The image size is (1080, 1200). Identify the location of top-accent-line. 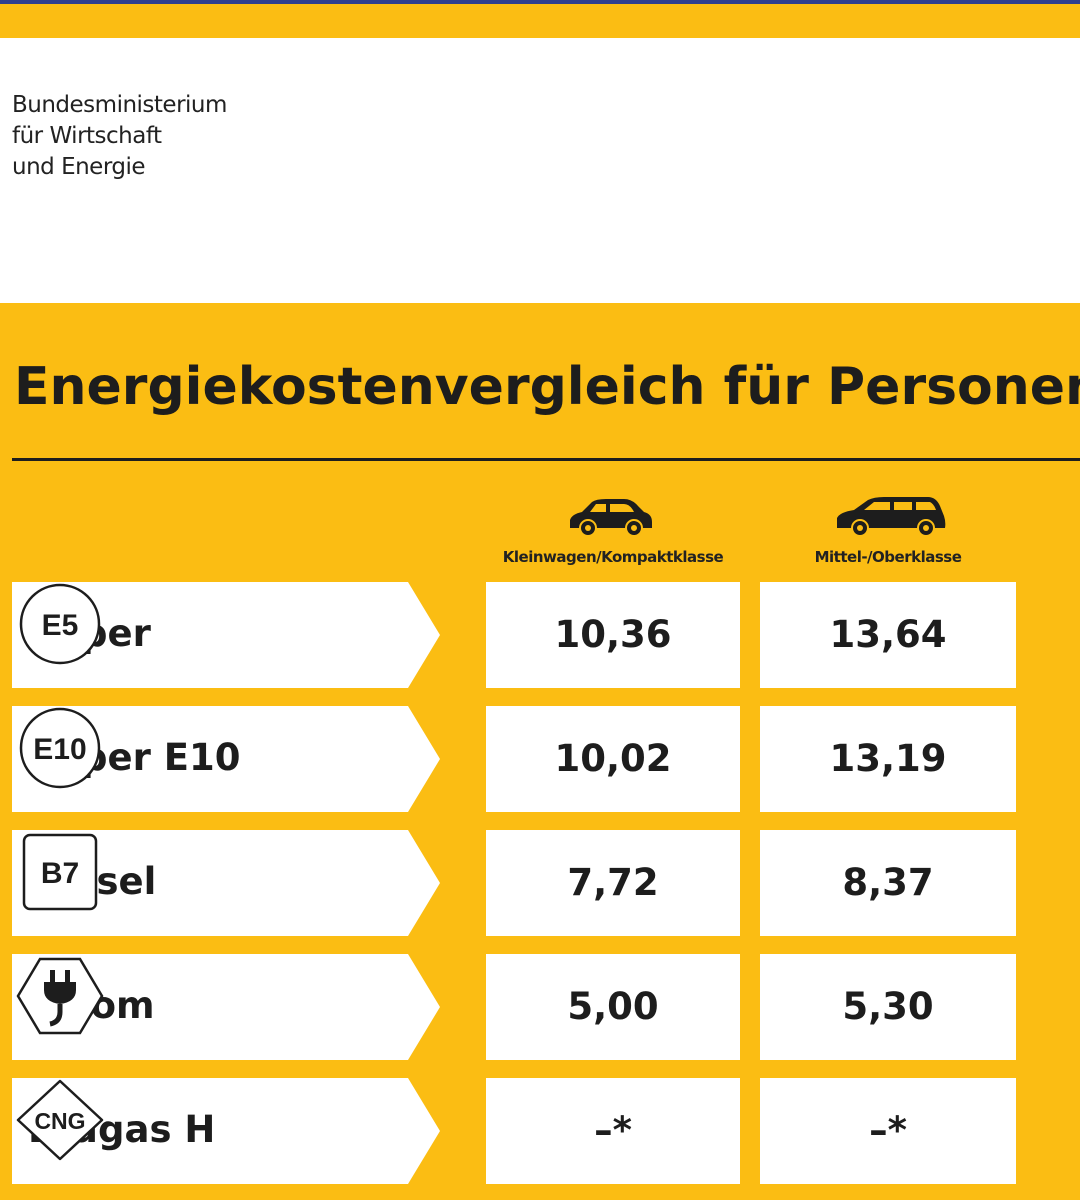
(540, 2).